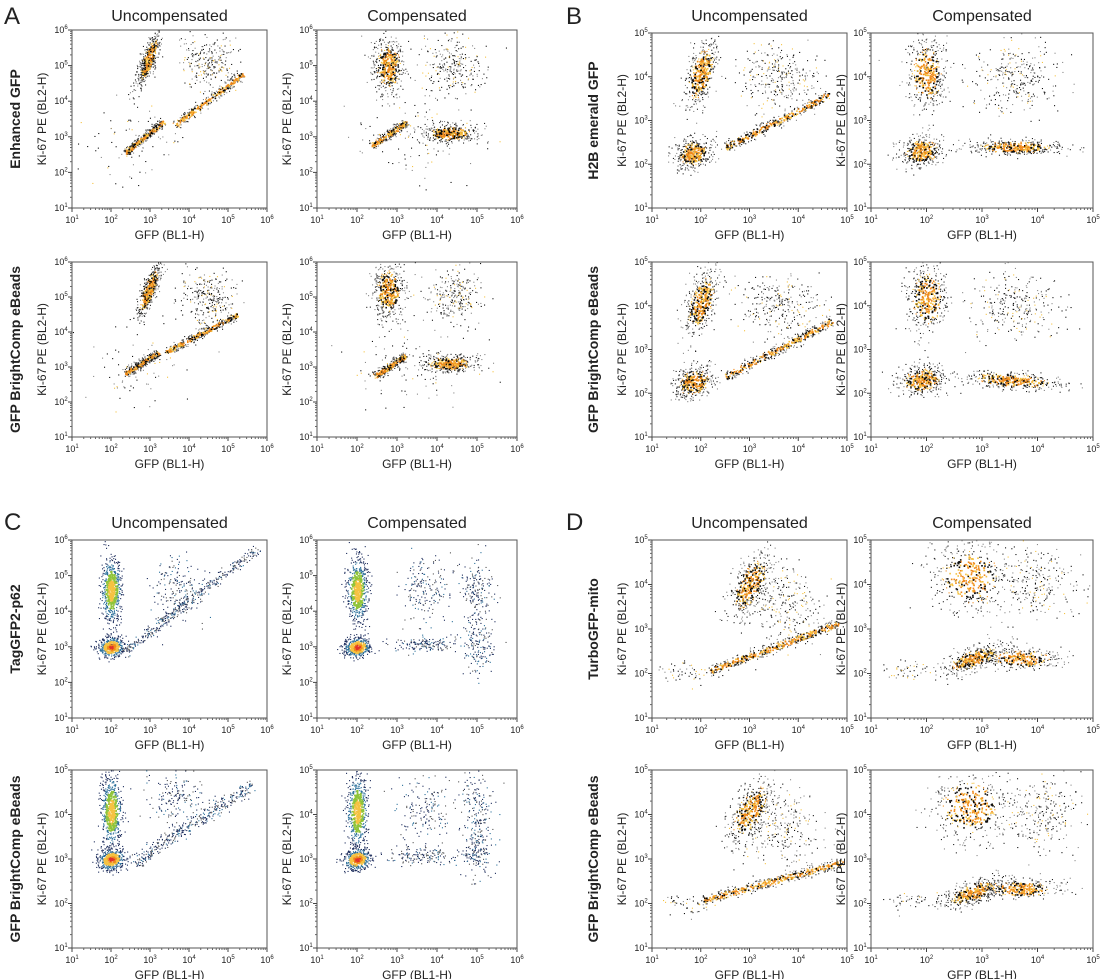  Describe the element at coordinates (189, 220) in the screenshot. I see `x-tick-label: 104` at that location.